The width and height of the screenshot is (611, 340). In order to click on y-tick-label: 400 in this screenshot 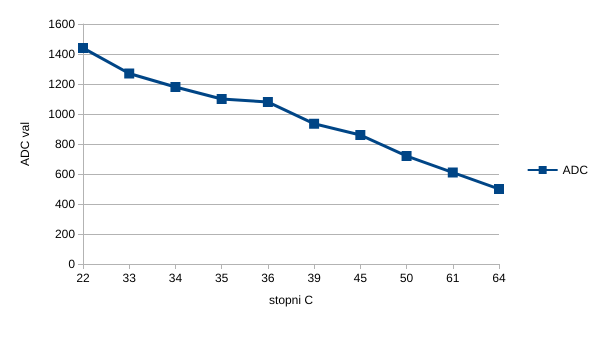, I will do `click(65, 204)`.